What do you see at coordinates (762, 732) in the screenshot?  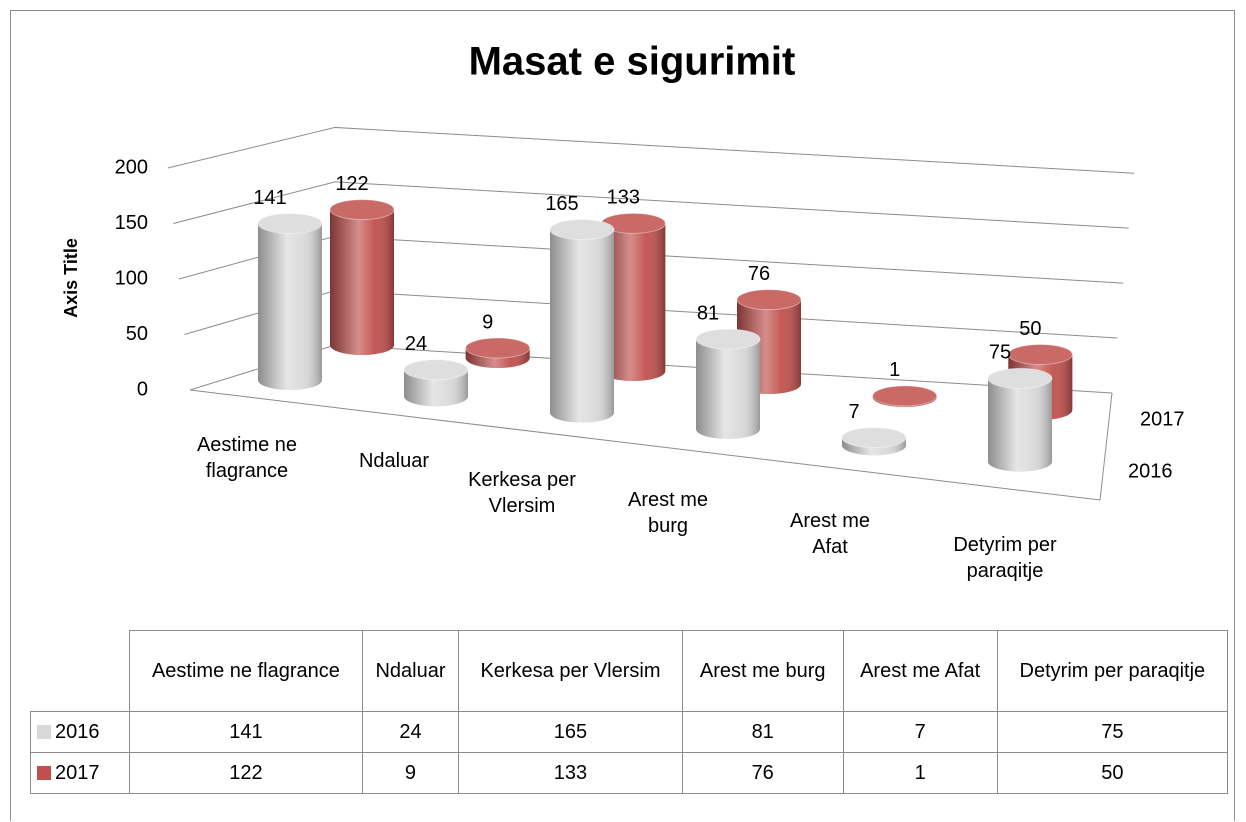 I see `table-cell: 81` at bounding box center [762, 732].